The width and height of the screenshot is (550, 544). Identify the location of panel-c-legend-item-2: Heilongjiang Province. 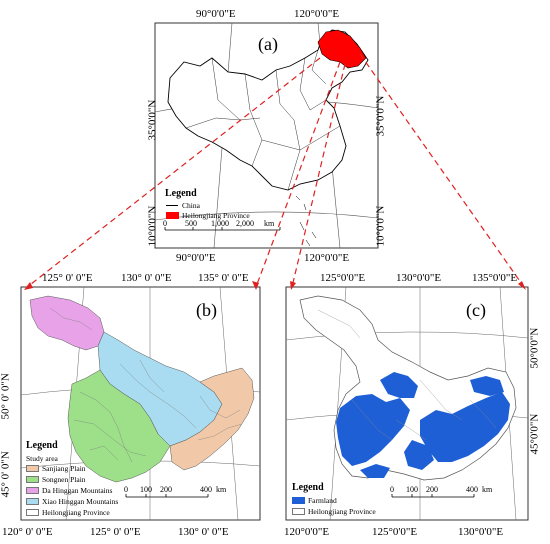
(342, 511).